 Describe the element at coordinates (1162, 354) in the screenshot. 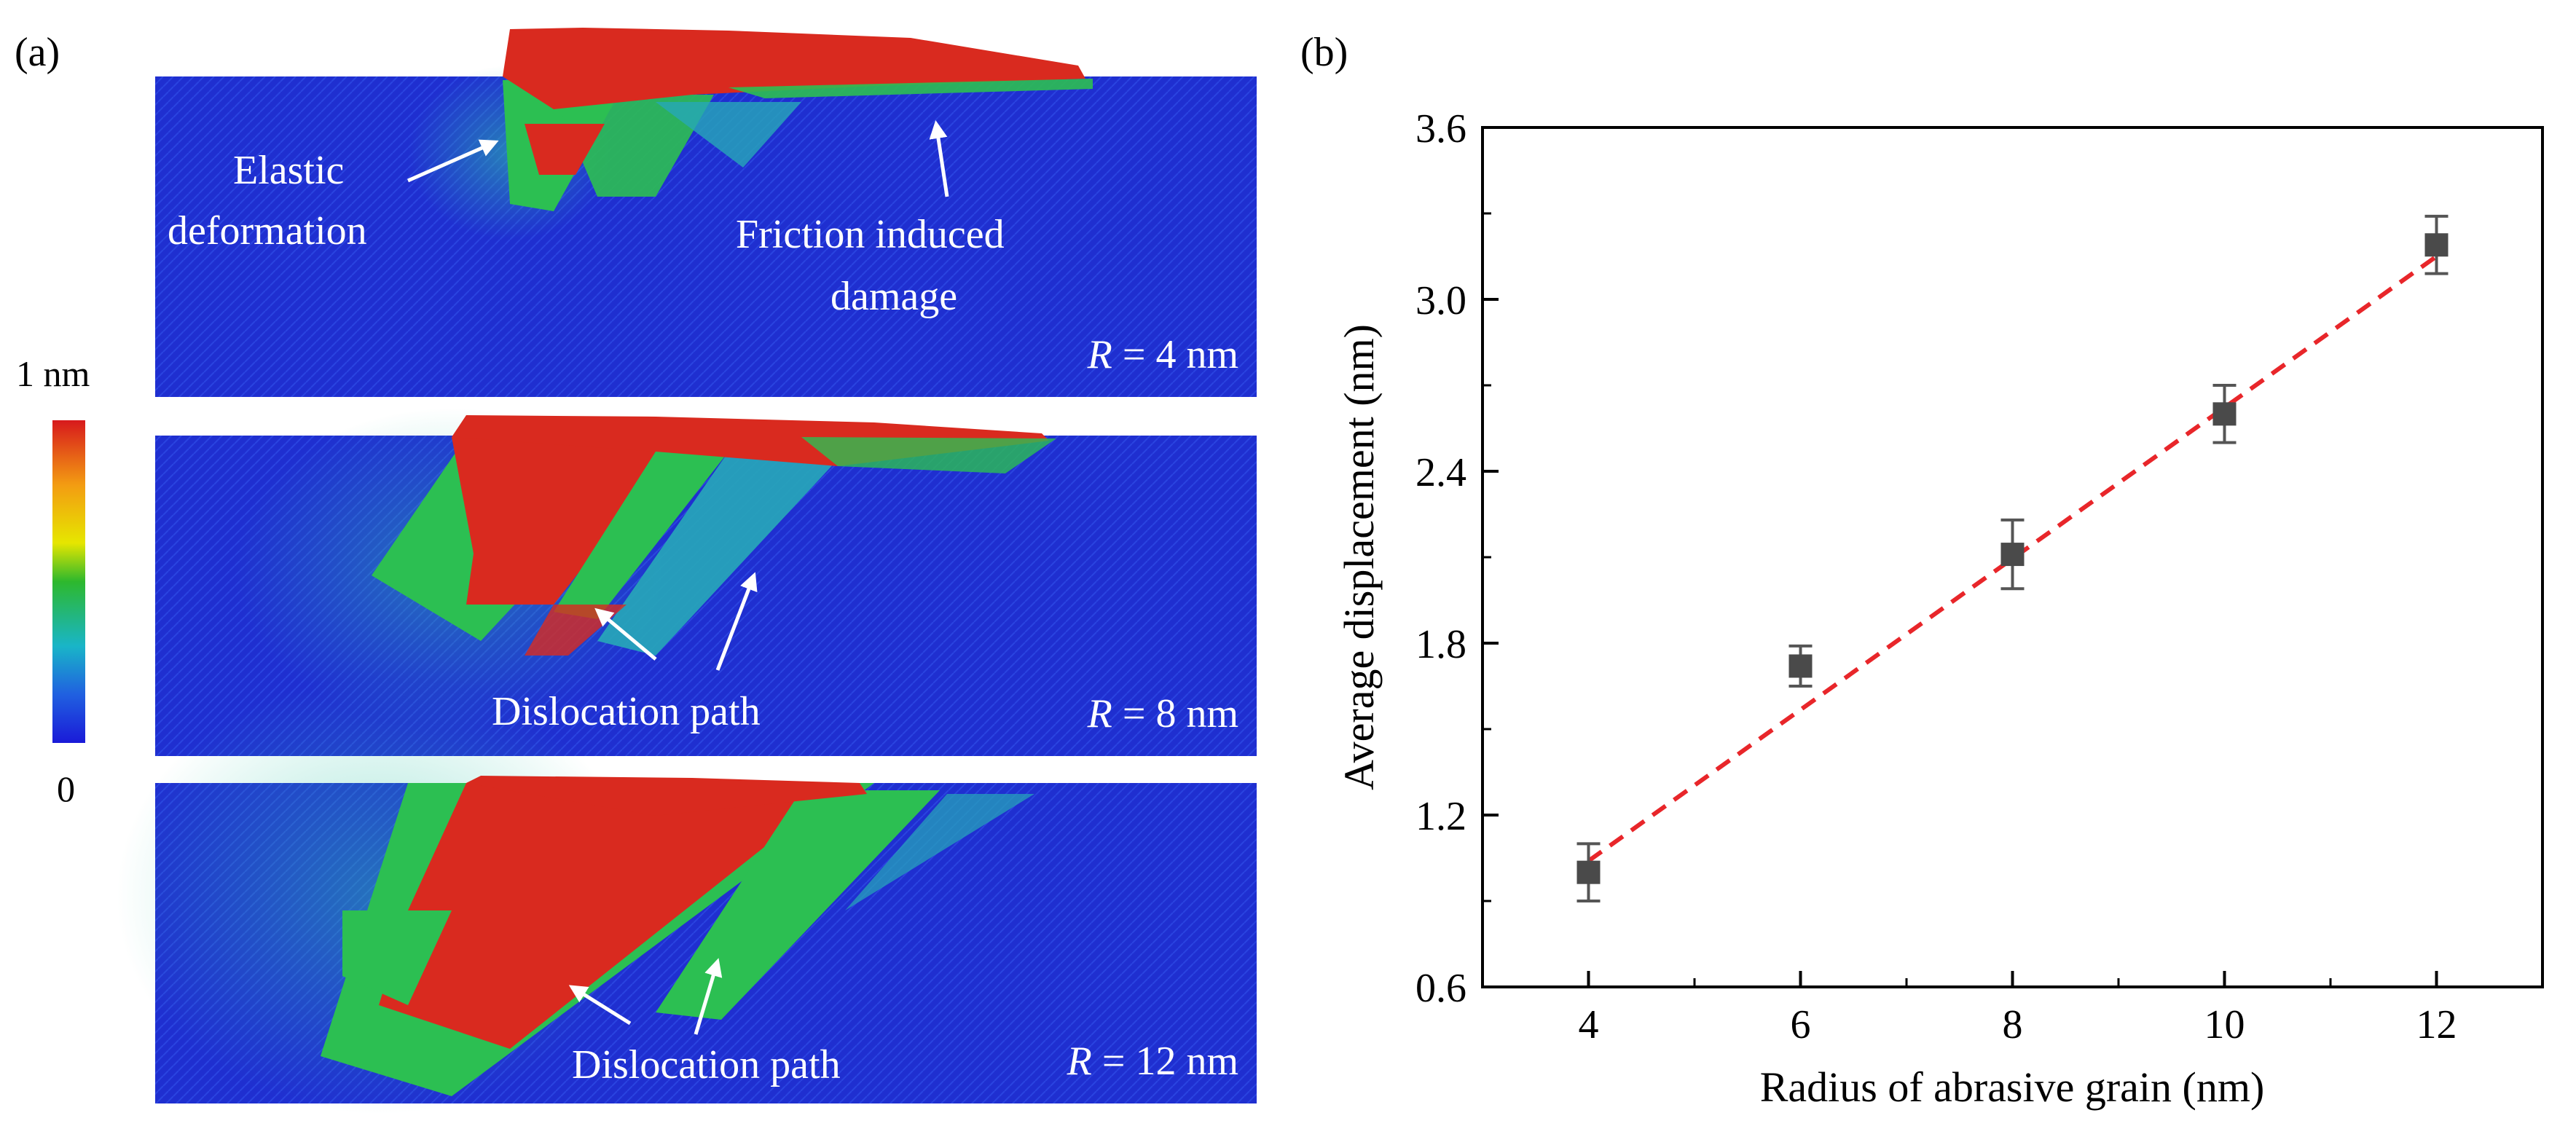

I see `sim-panel-r4-radius-label: R = 4 nm` at that location.